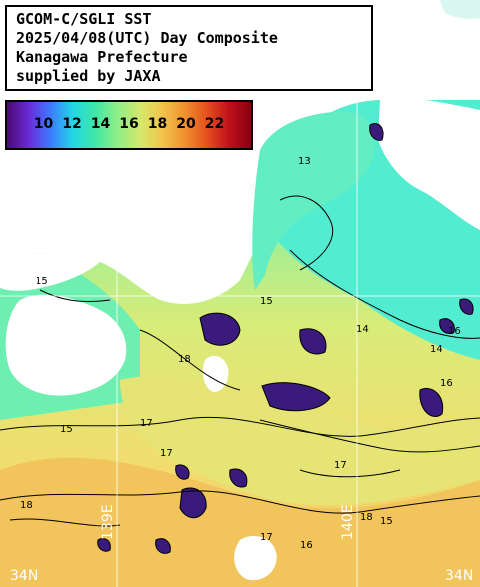 This screenshot has height=587, width=480. Describe the element at coordinates (214, 124) in the screenshot. I see `colorbar-tick-22: 22` at that location.